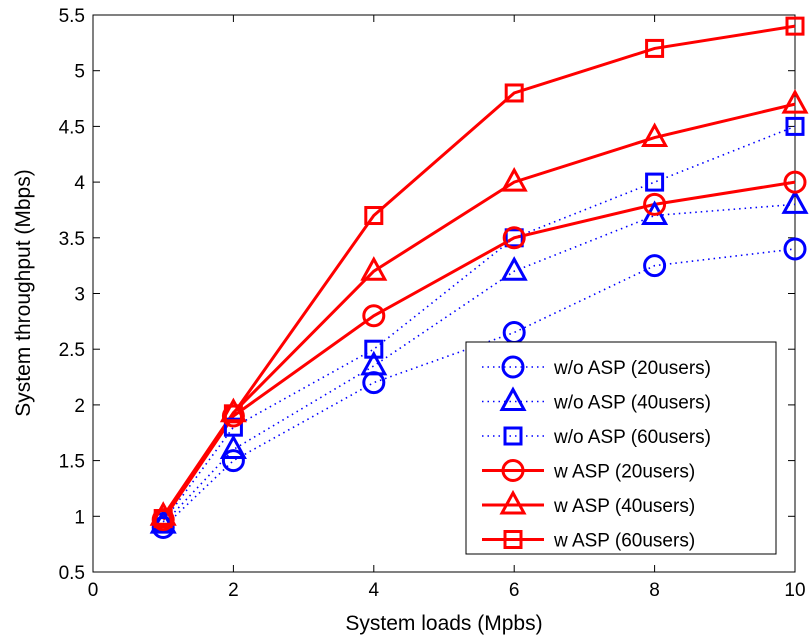 The image size is (810, 639). I want to click on y-tick-label: 4, so click(79, 183).